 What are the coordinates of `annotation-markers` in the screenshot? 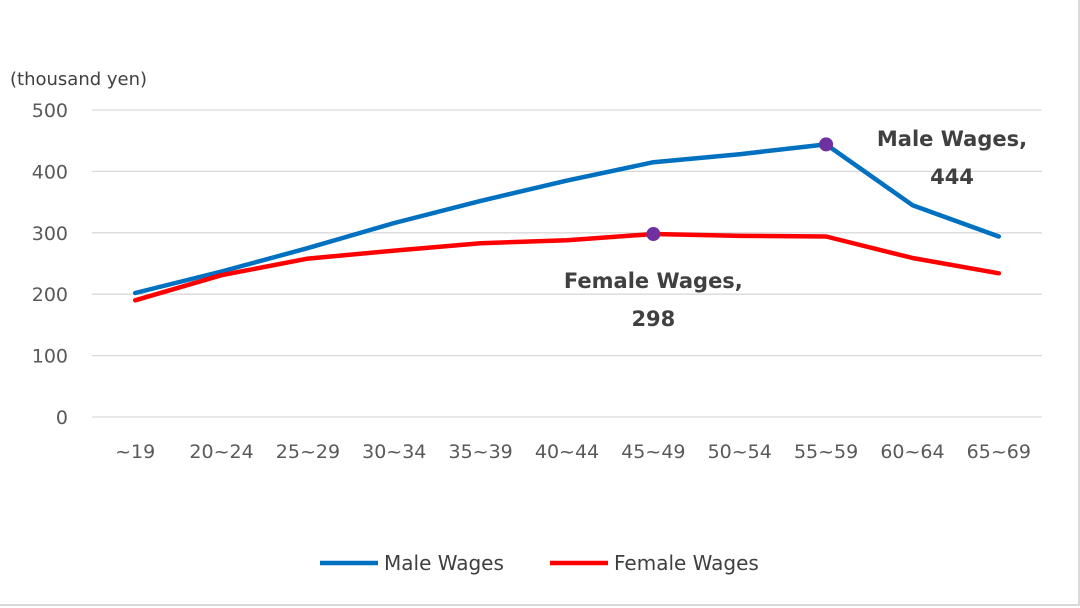 It's located at (740, 189).